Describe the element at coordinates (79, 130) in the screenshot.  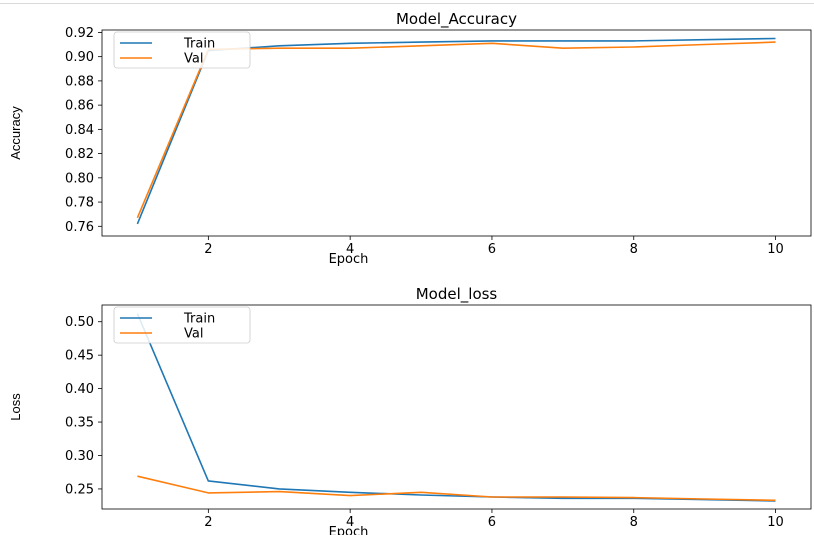
I see `y-tick-label: 0.84` at that location.